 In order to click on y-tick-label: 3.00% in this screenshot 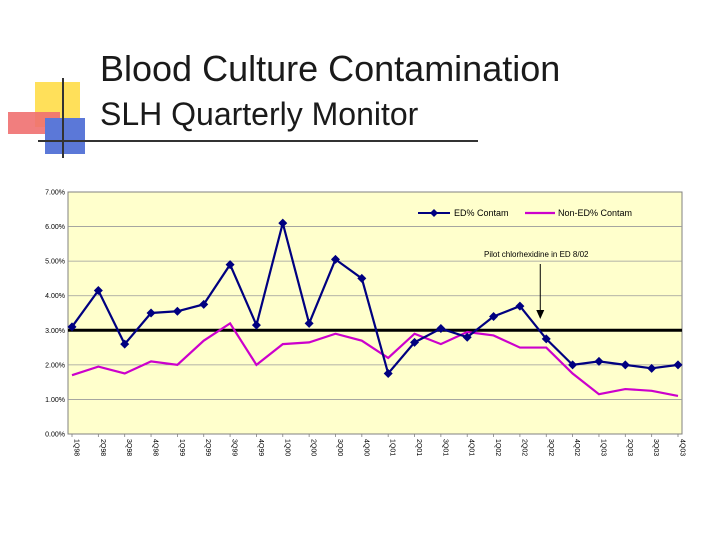, I will do `click(55, 331)`.